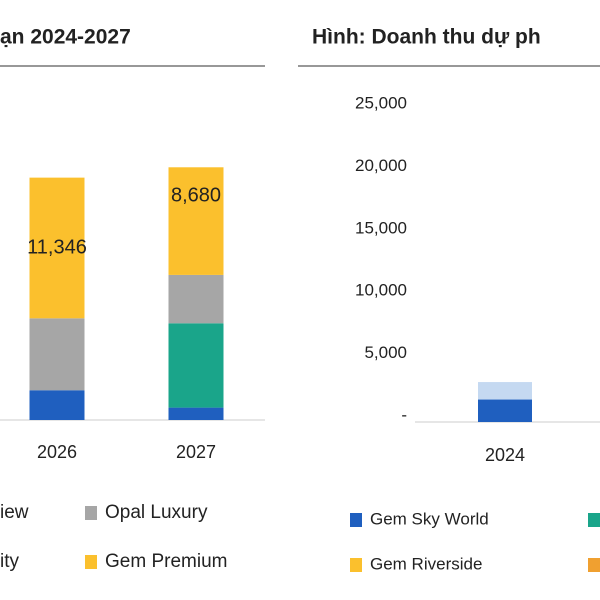  What do you see at coordinates (156, 512) in the screenshot?
I see `legend-label: Opal Luxury` at bounding box center [156, 512].